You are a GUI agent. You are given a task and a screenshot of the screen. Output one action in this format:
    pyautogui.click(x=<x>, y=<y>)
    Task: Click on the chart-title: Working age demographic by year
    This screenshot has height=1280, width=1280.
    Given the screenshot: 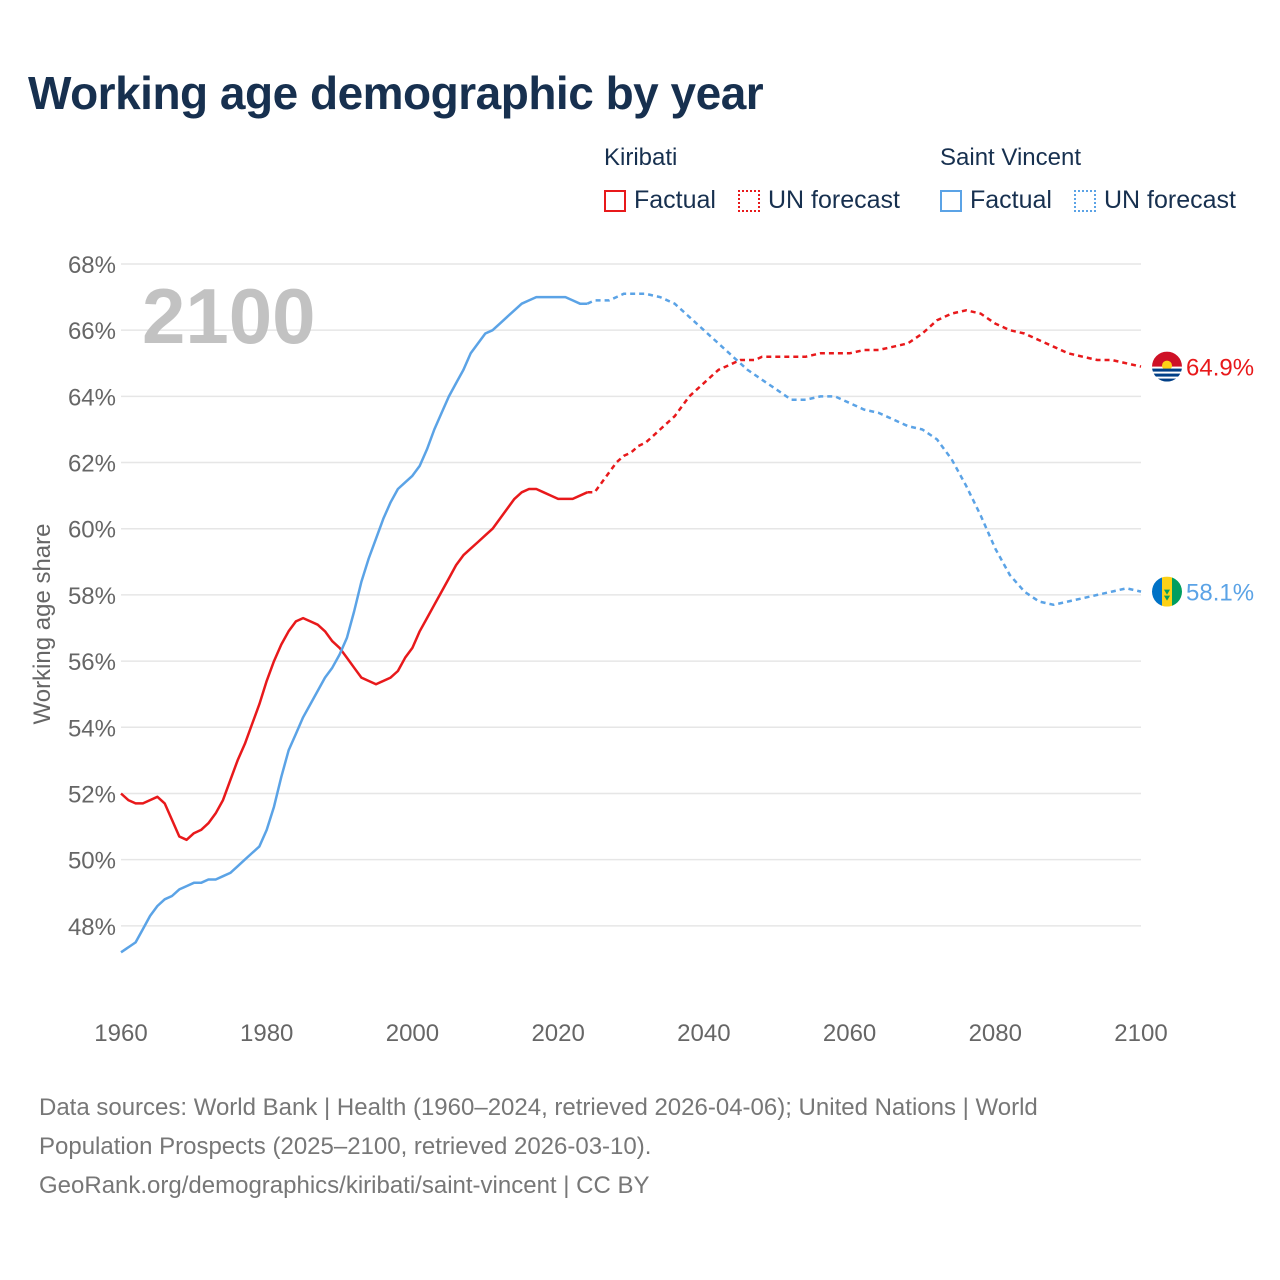 What is the action you would take?
    pyautogui.click(x=396, y=93)
    